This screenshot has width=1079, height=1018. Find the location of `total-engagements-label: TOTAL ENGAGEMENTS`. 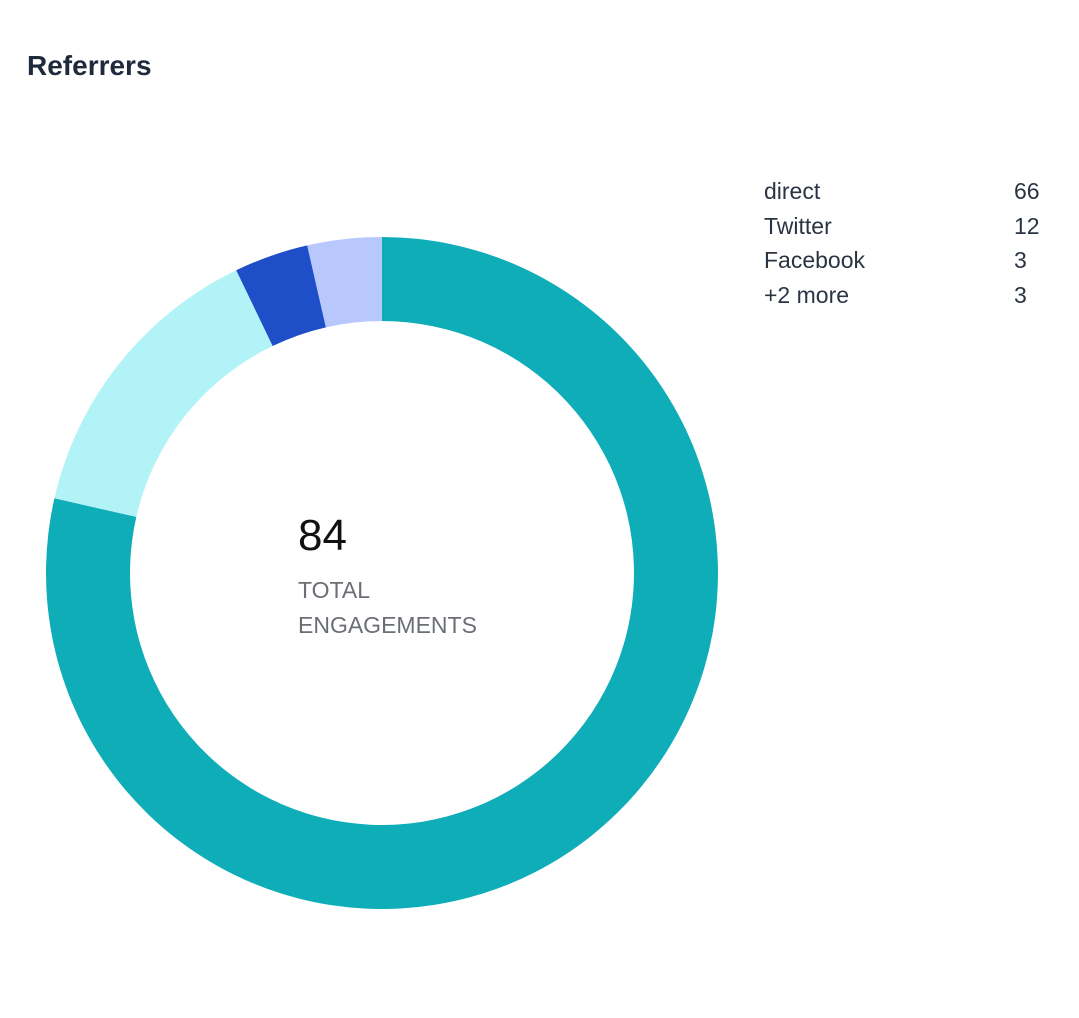

total-engagements-label: TOTAL ENGAGEMENTS is located at coordinates (387, 607).